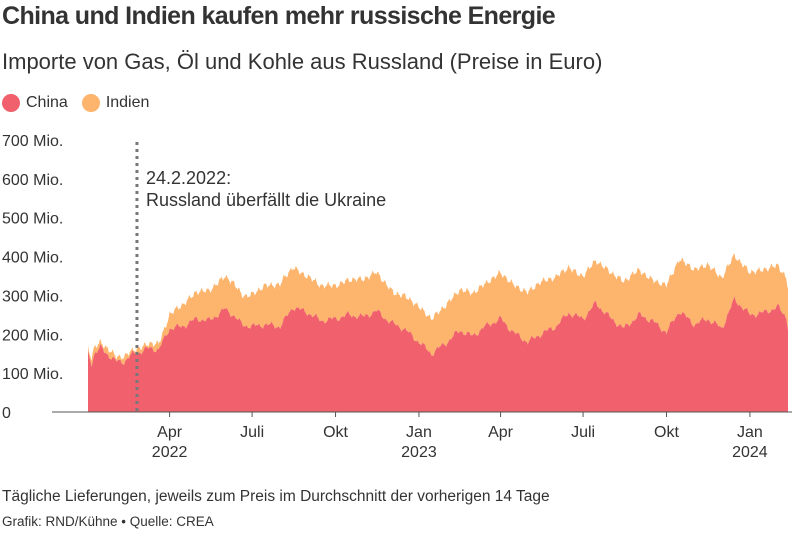 This screenshot has height=533, width=800. What do you see at coordinates (32, 219) in the screenshot?
I see `y-tick-label: 500 Mio.` at bounding box center [32, 219].